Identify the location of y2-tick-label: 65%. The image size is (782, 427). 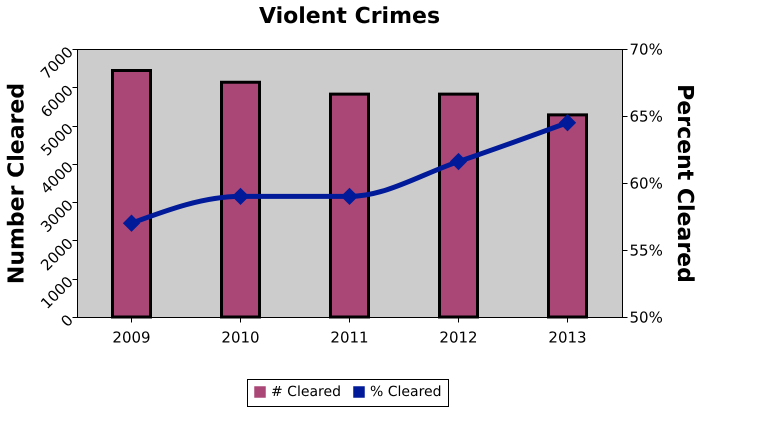
(646, 117).